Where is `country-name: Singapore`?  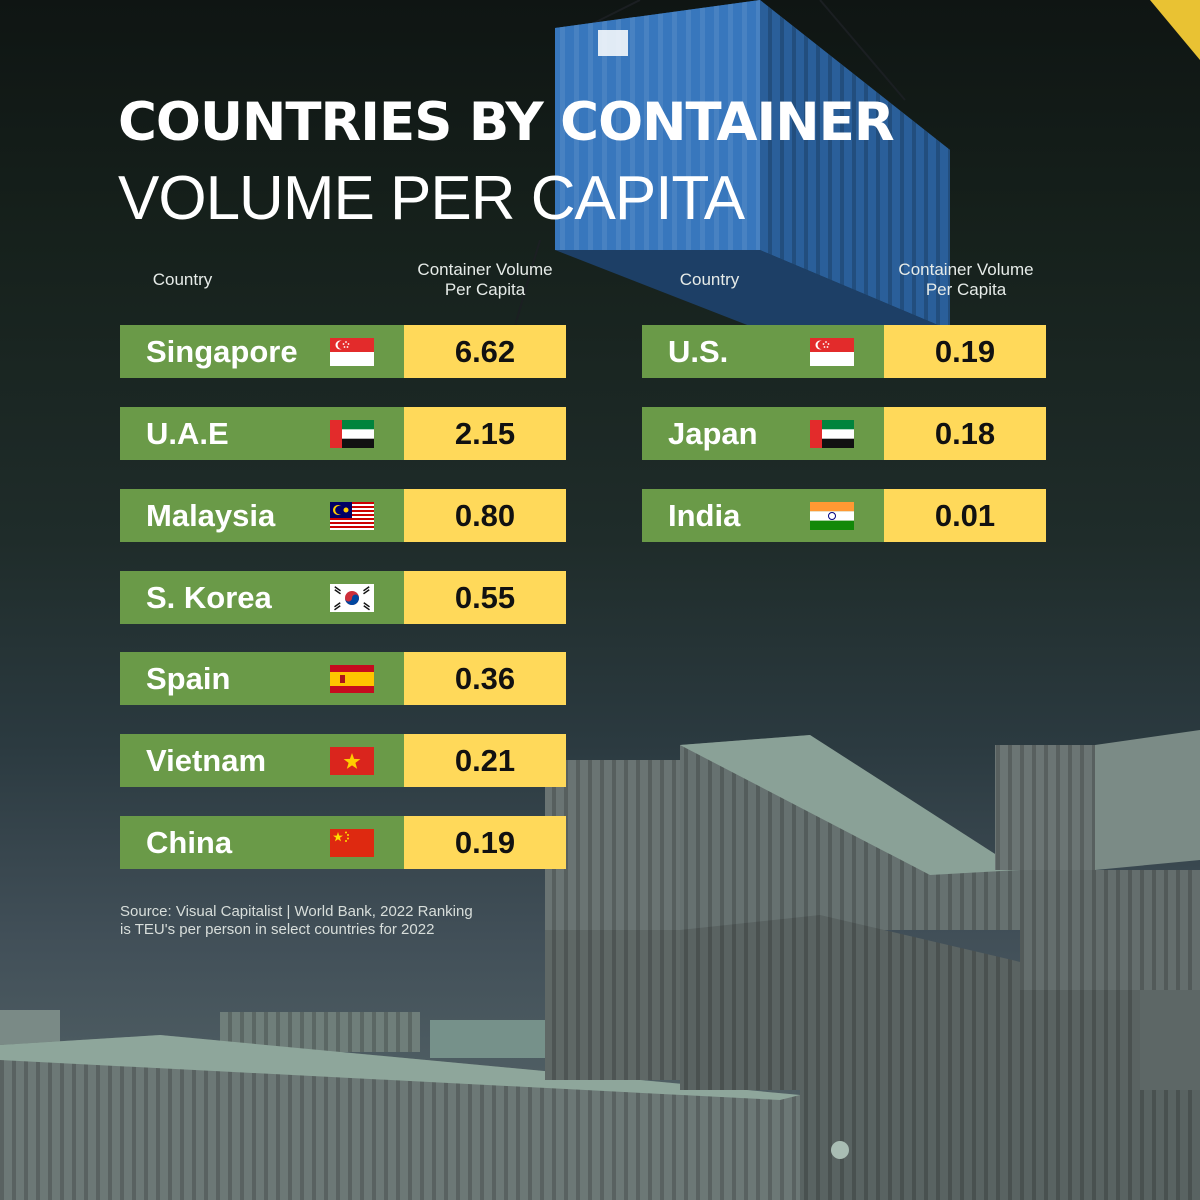
country-name: Singapore is located at coordinates (222, 351).